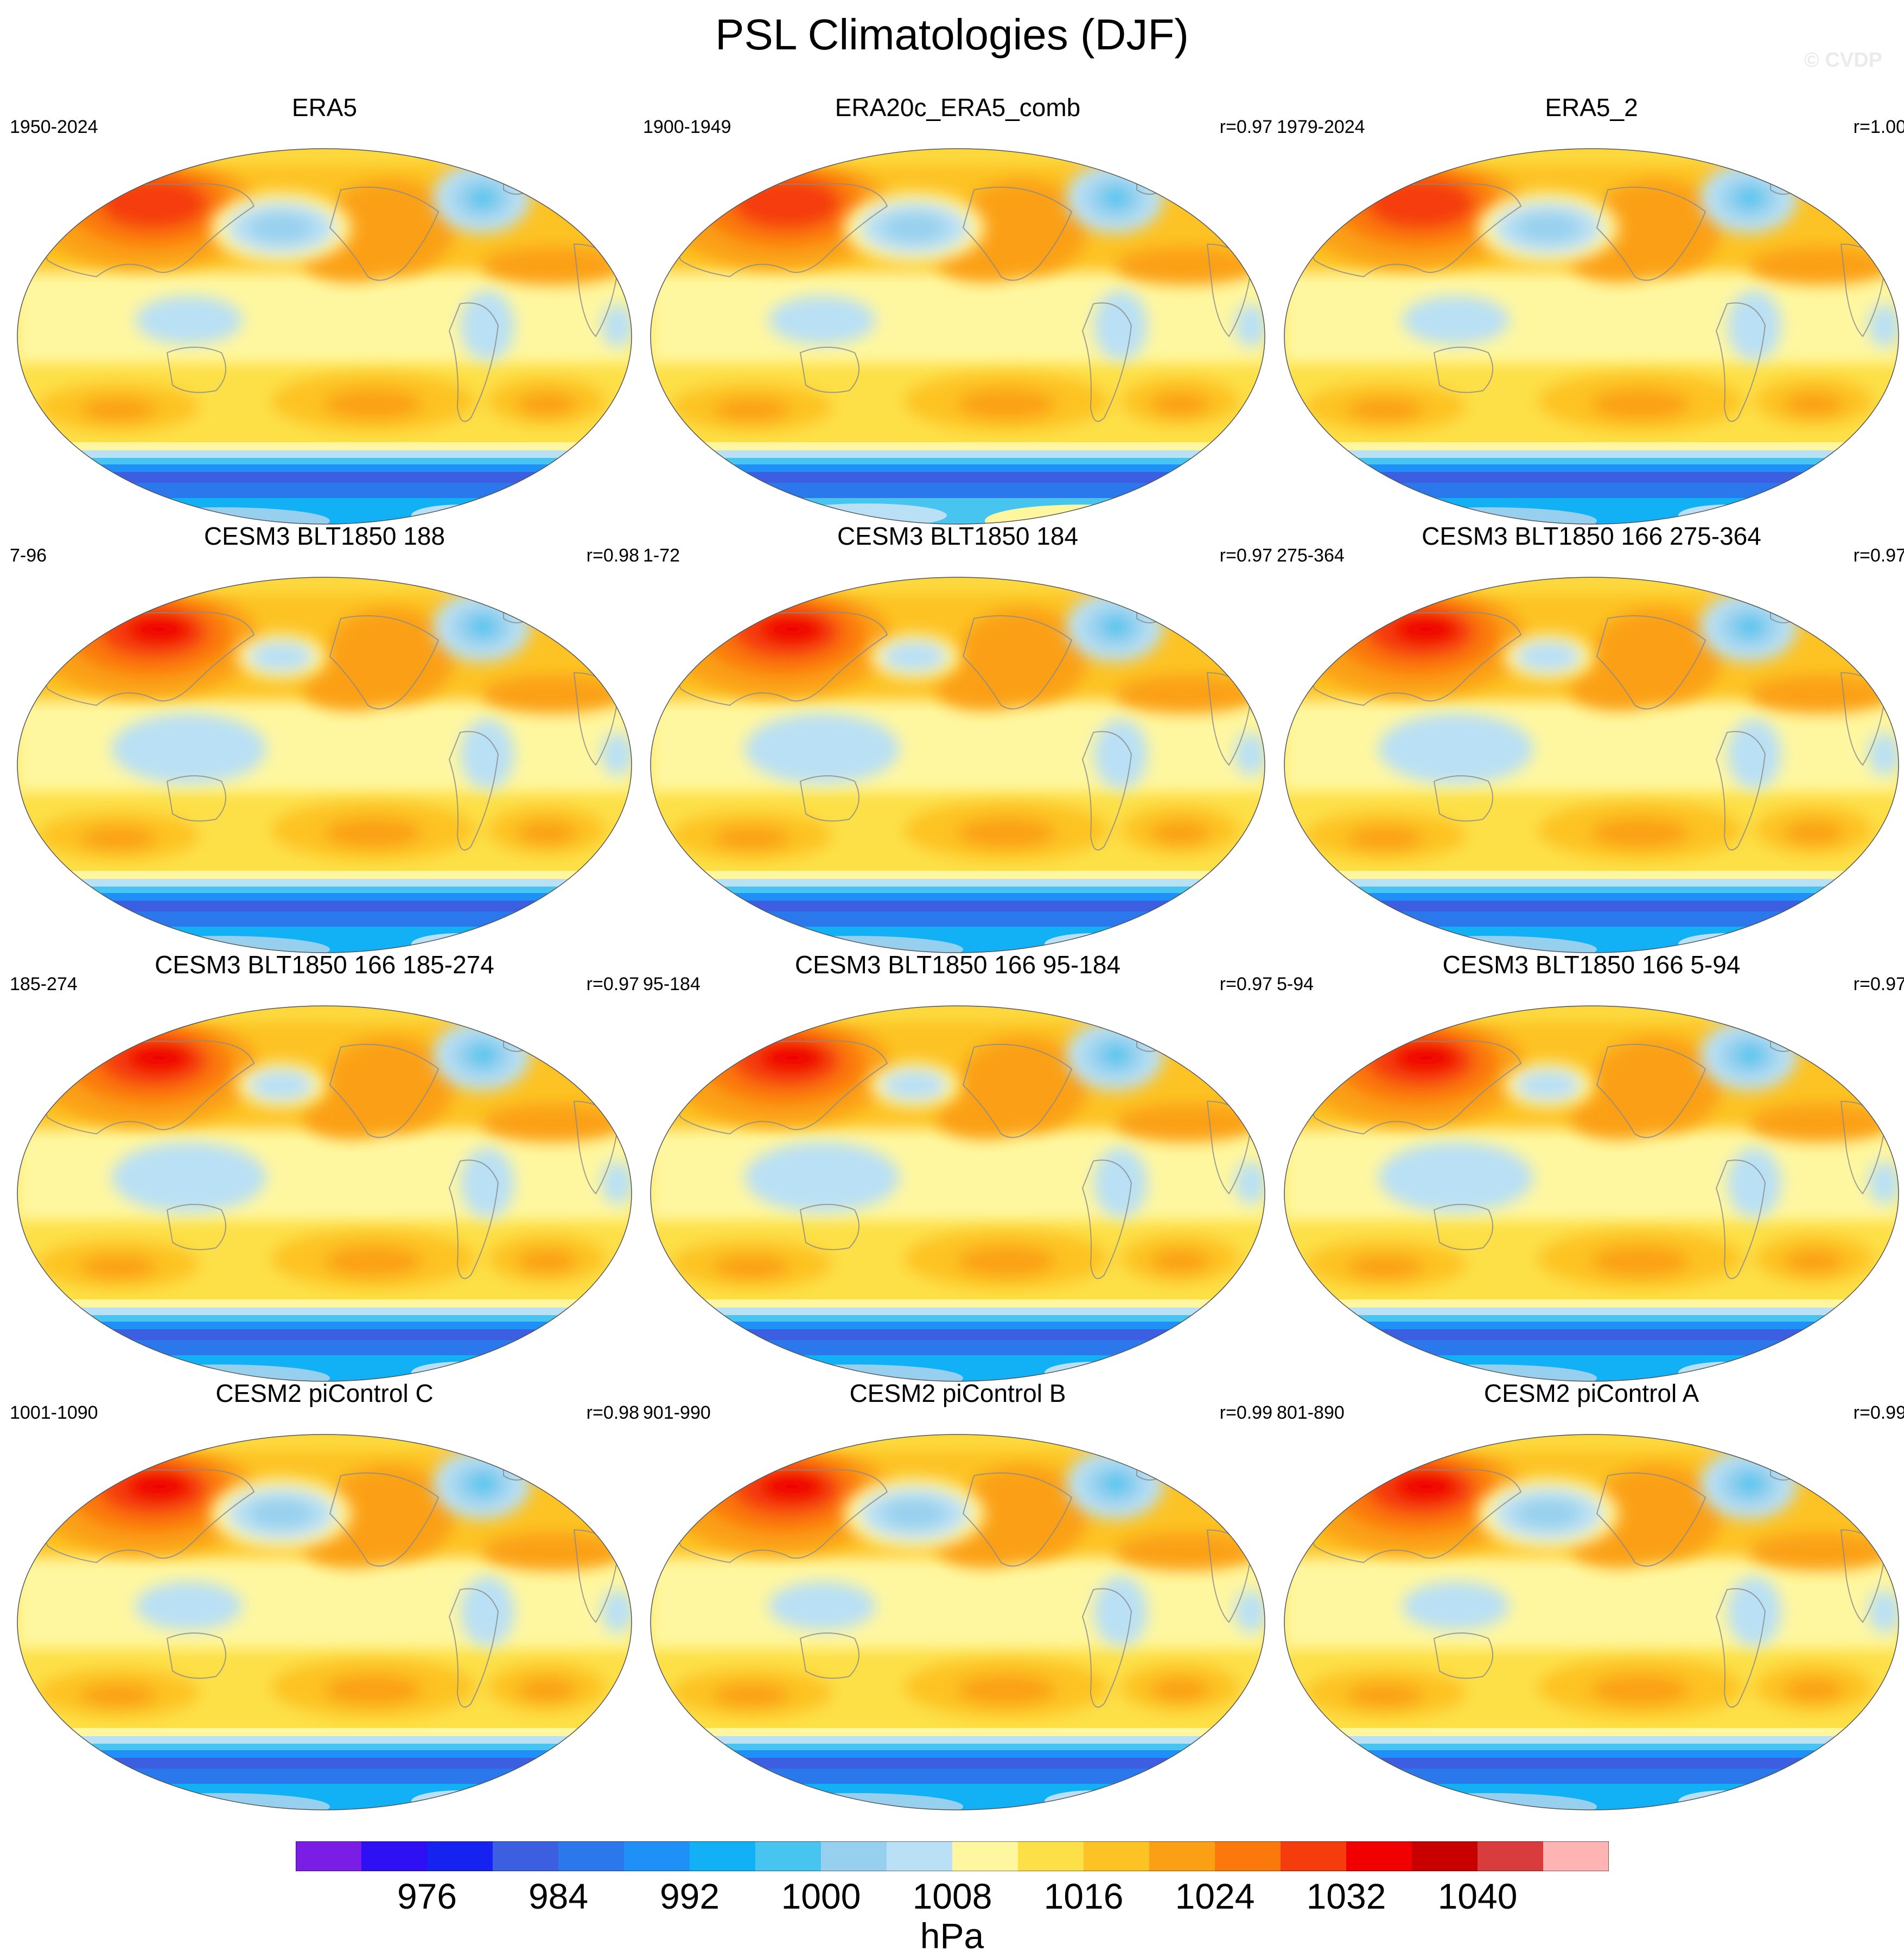  Describe the element at coordinates (958, 1393) in the screenshot. I see `panel-title: CESM2 piControl B` at that location.